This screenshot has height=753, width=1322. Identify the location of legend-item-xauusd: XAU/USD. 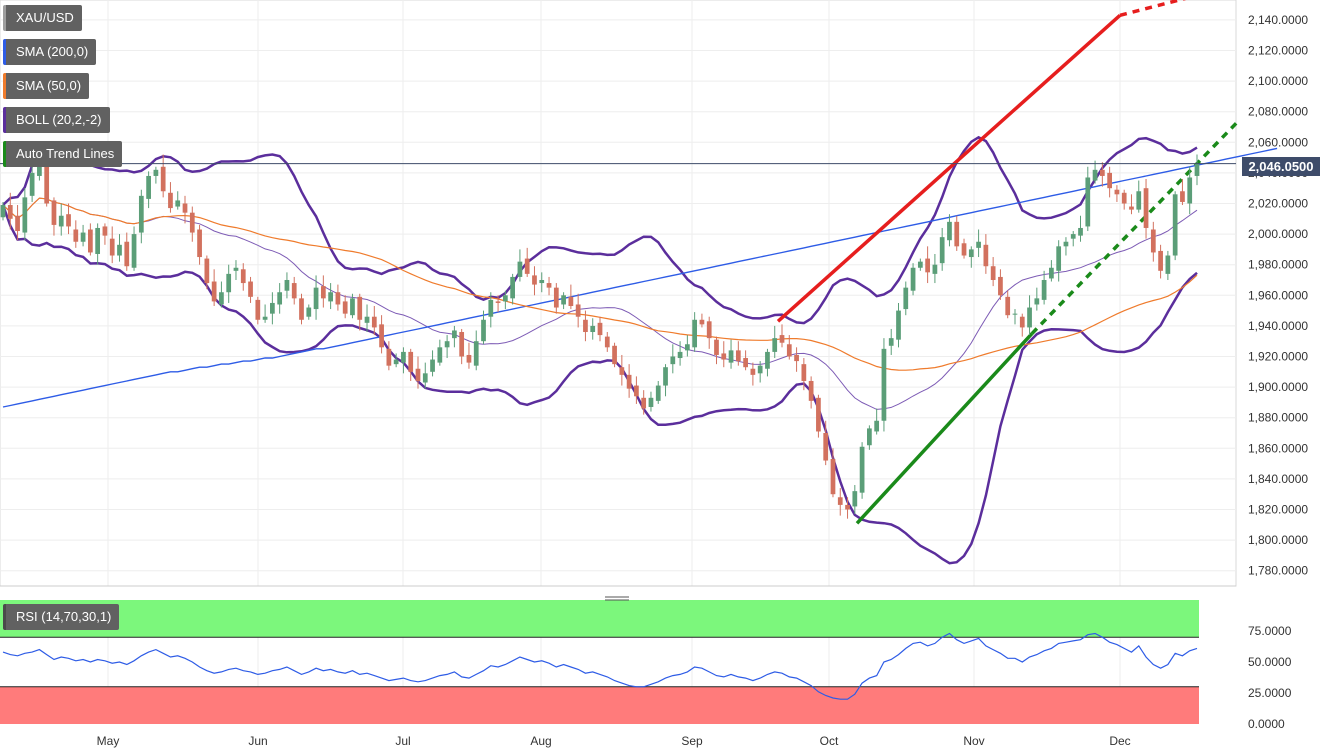
(42, 18).